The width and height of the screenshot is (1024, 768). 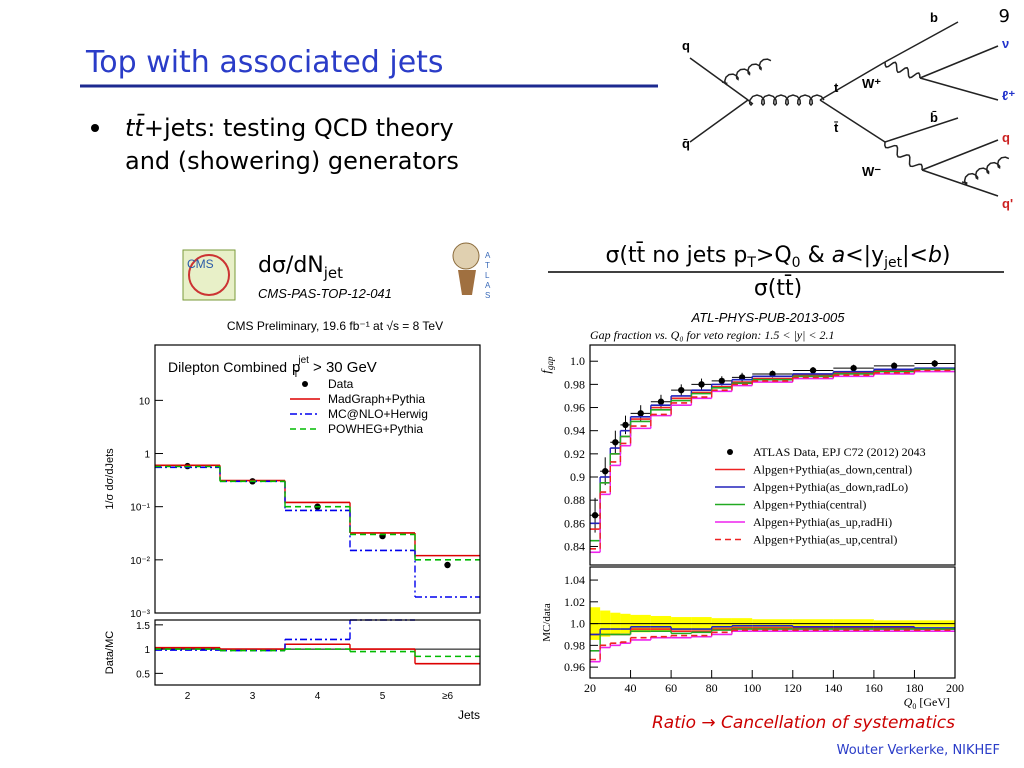 I want to click on x-tick-label: 4, so click(x=318, y=696).